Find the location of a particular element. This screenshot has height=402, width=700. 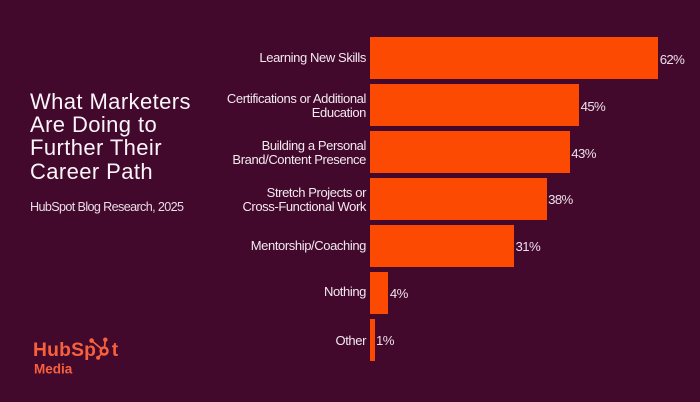

svg-text: t is located at coordinates (115, 350).